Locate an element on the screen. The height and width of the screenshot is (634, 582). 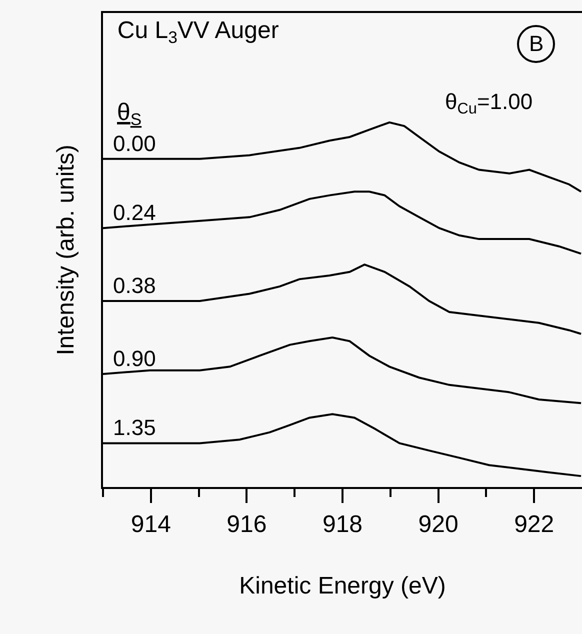
x-tick-label: 914 is located at coordinates (150, 524).